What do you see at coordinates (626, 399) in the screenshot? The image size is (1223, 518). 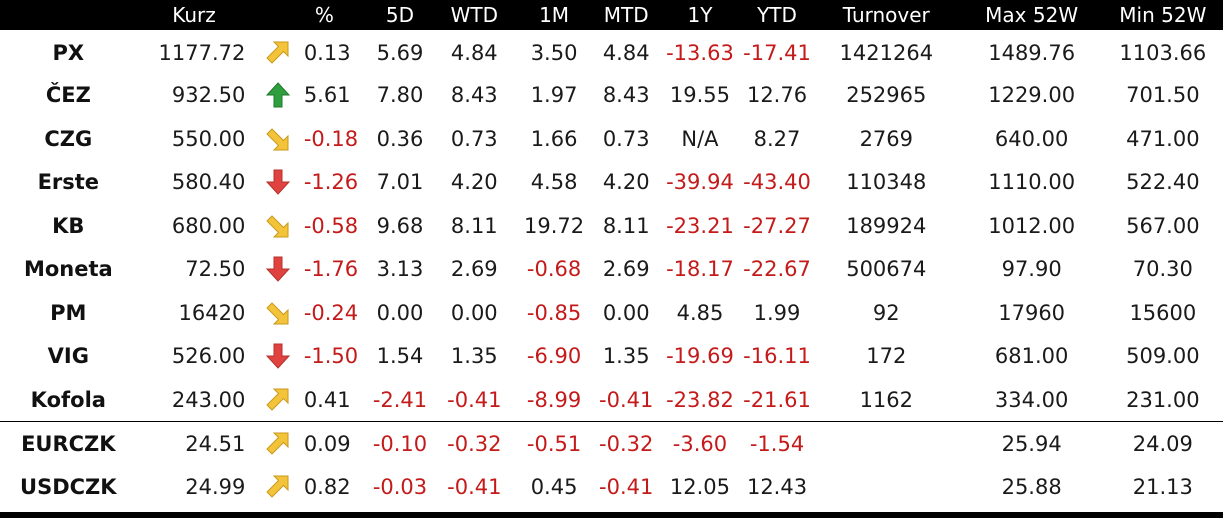 I see `cell-mtd: -0.41` at bounding box center [626, 399].